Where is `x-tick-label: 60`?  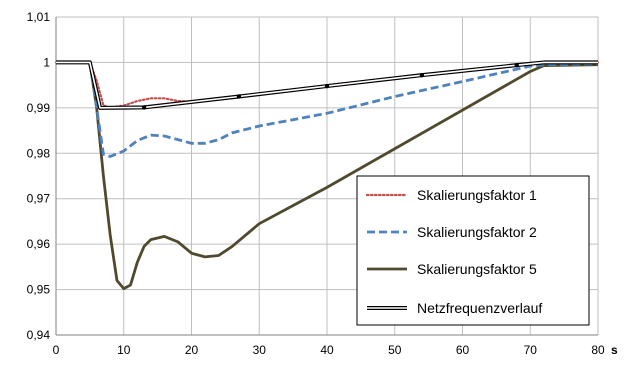
x-tick-label: 60 is located at coordinates (463, 350).